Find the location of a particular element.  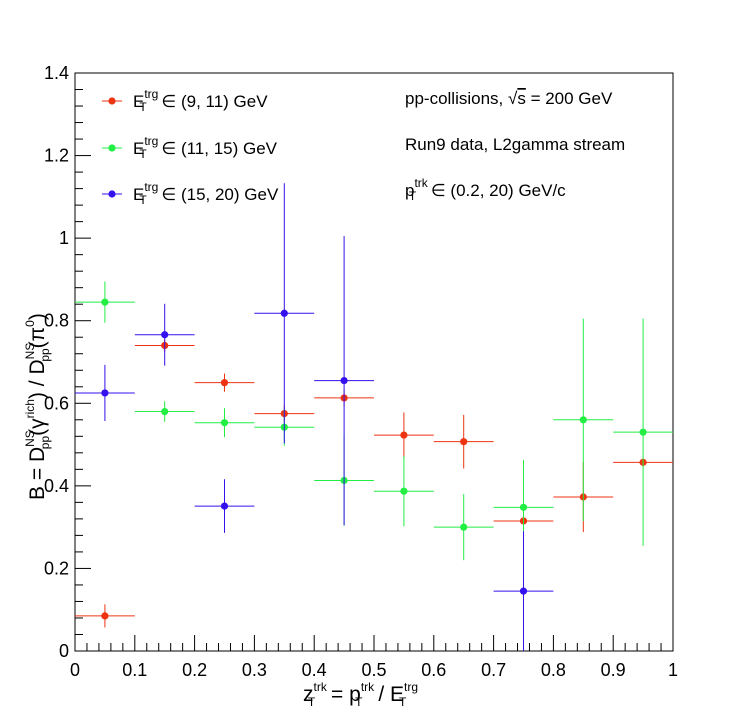

y-tick-label: 1.4 is located at coordinates (56, 73).